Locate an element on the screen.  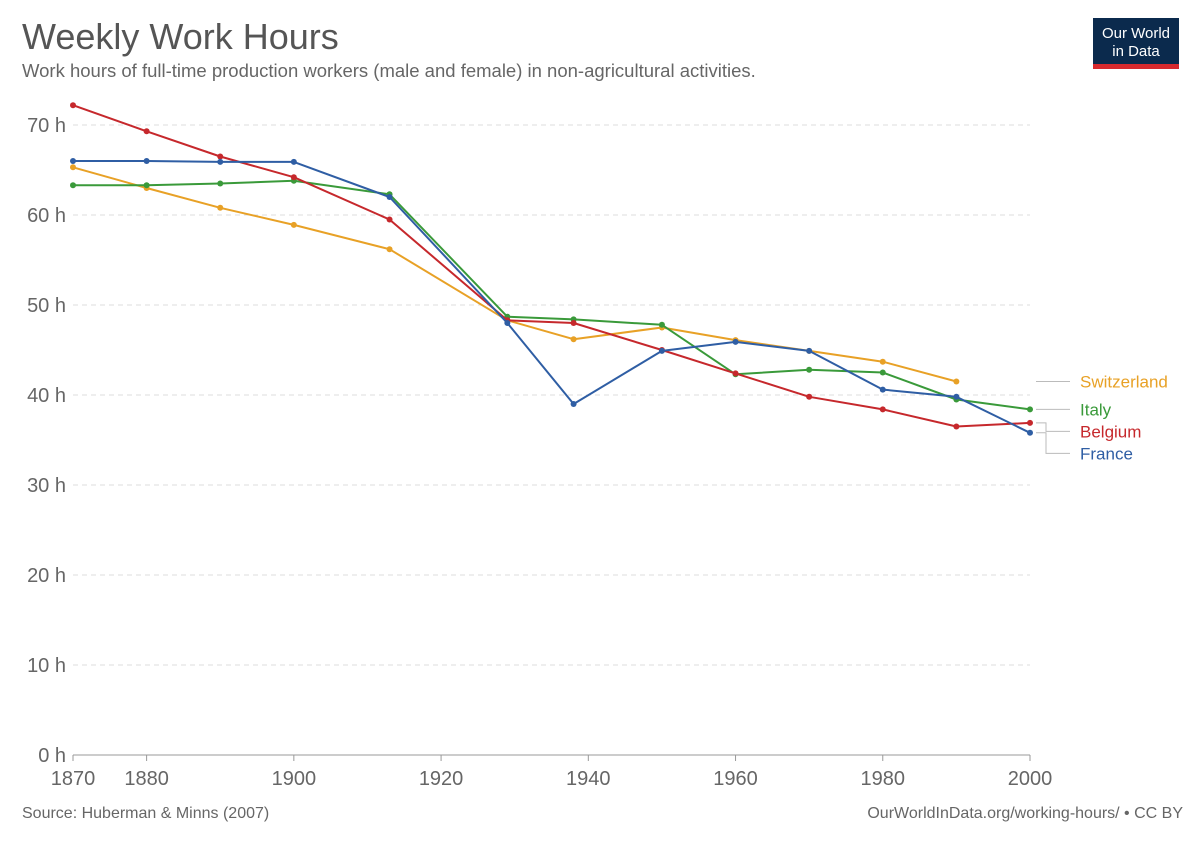
y-tick-label: 20 h is located at coordinates (46, 576).